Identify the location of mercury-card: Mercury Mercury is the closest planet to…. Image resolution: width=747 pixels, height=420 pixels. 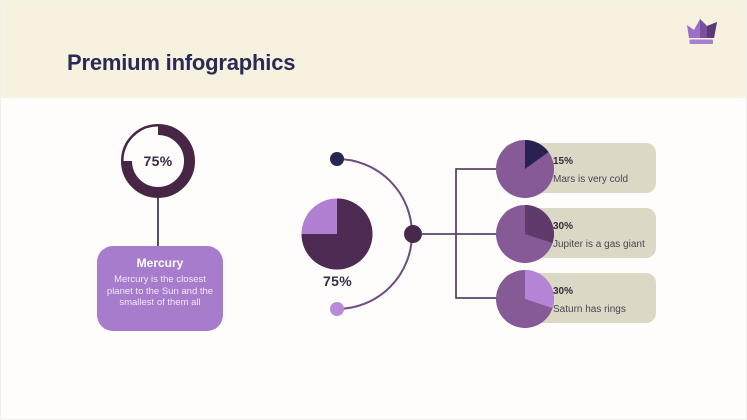
(160, 288).